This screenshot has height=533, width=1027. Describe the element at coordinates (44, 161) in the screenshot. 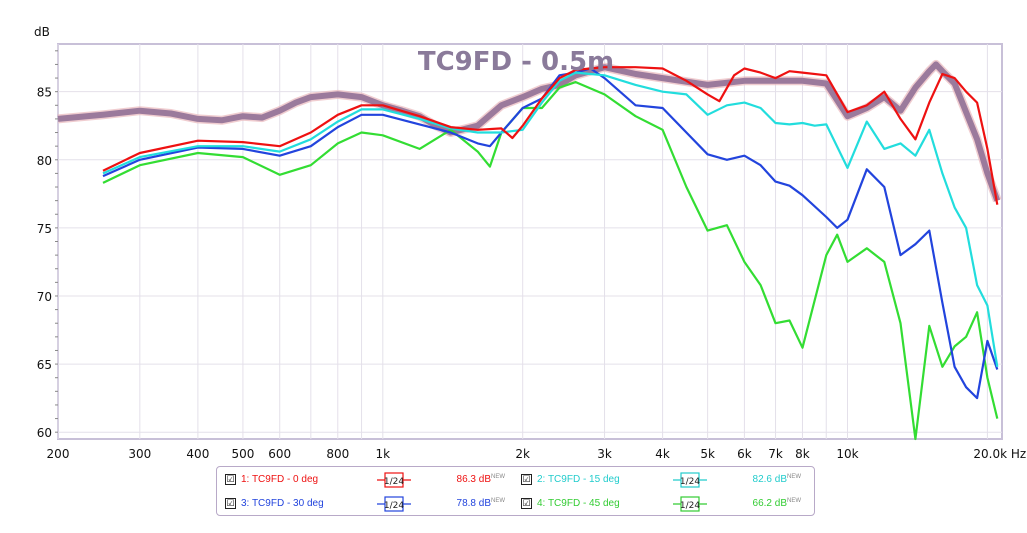

I see `y-tick-label: 80` at that location.